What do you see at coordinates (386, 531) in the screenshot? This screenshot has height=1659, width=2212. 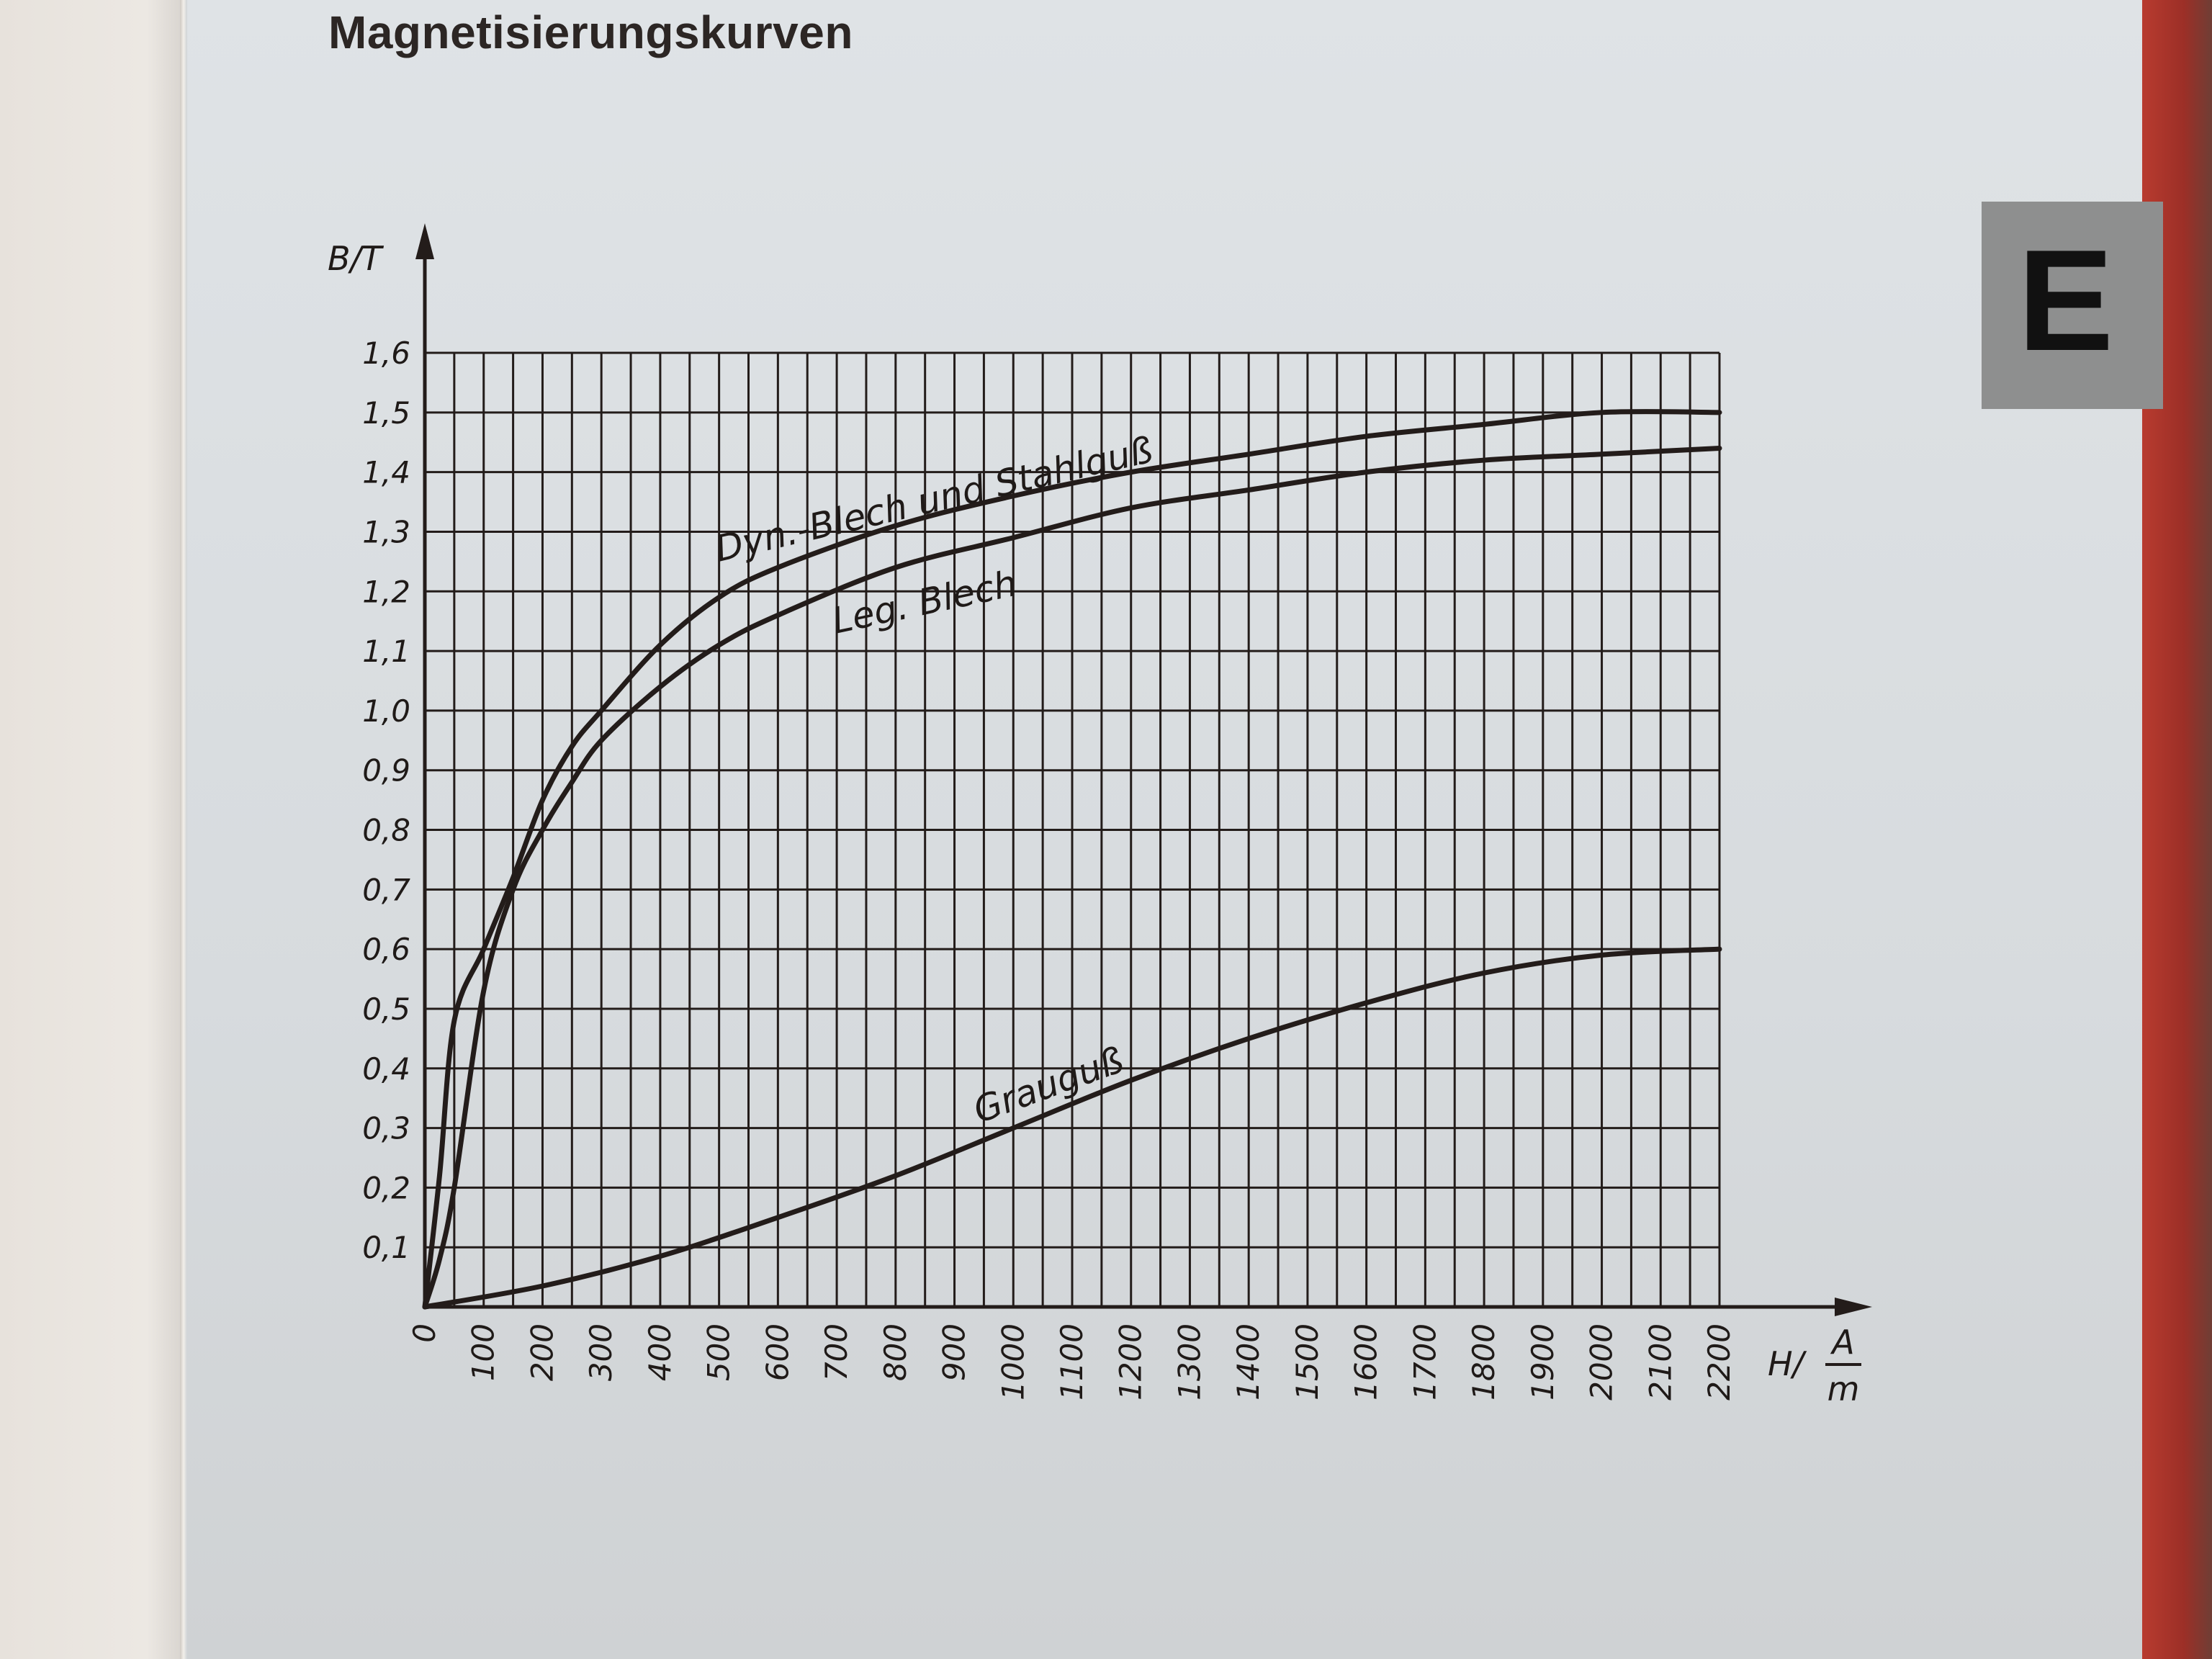 I see `y-tick-label: 1,3` at bounding box center [386, 531].